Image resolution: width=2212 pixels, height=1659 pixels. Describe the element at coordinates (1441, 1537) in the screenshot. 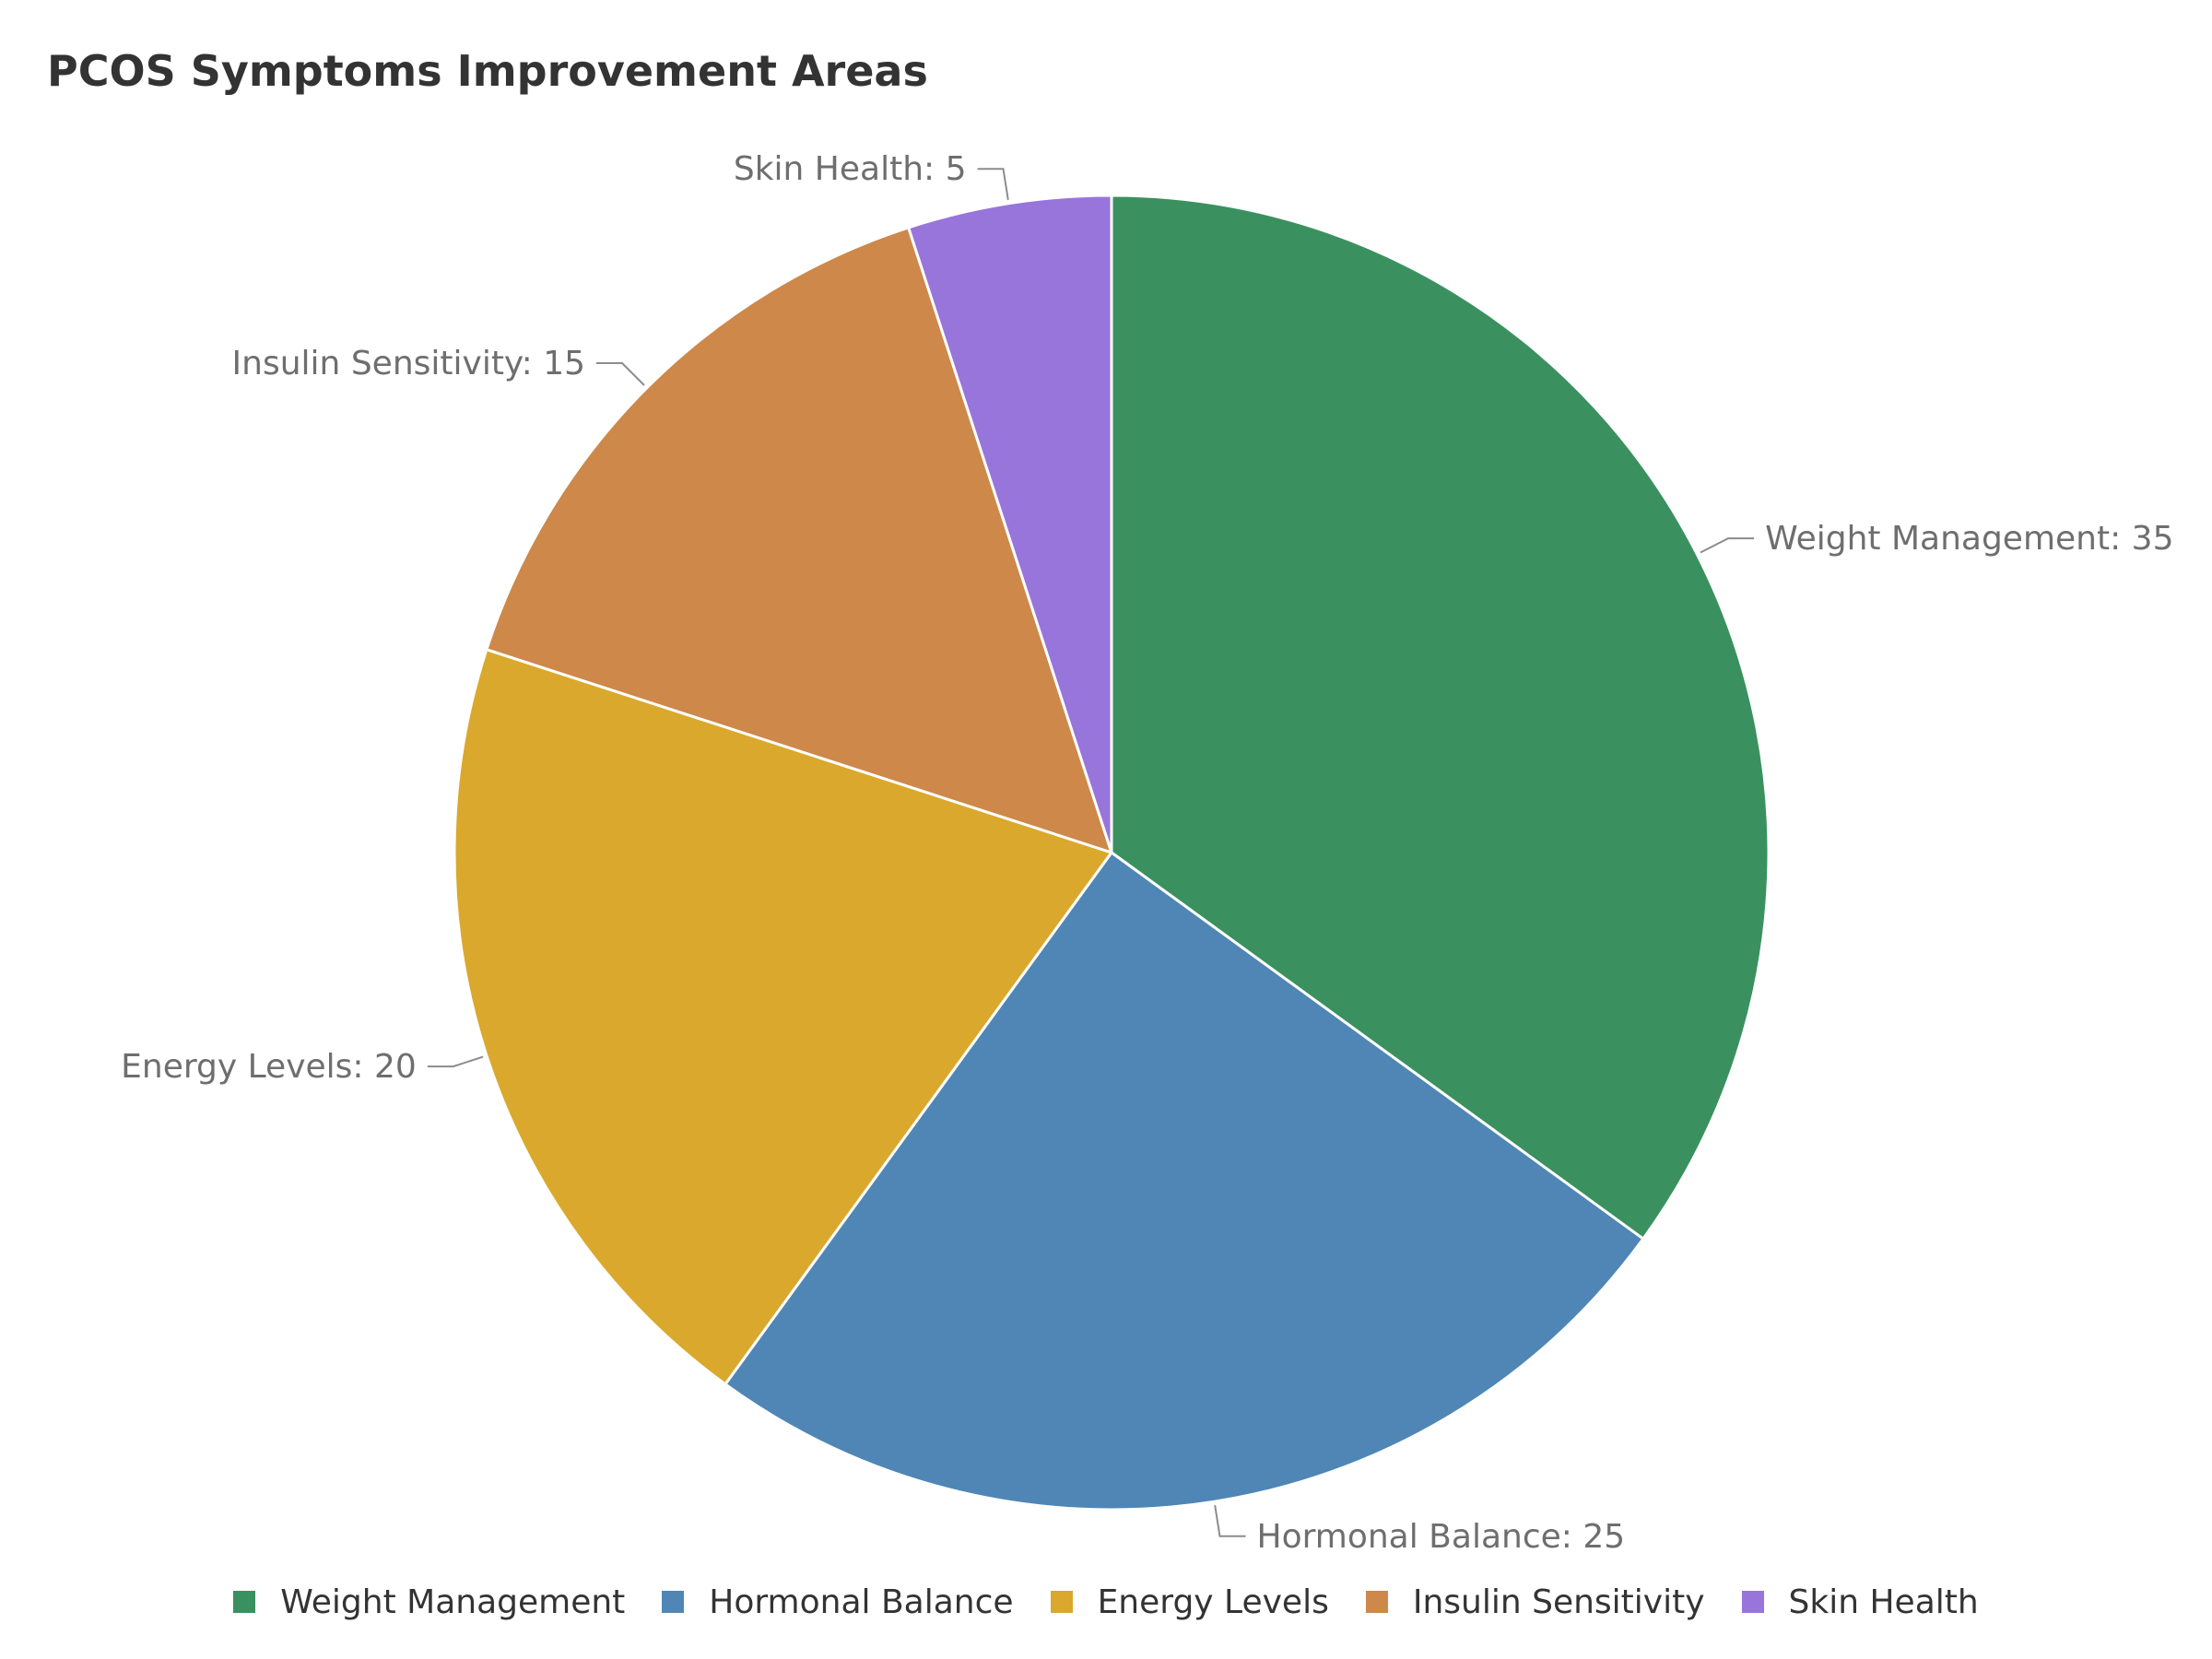

I see `slice-label-hormonal-balance: Hormonal Balance: 25` at that location.